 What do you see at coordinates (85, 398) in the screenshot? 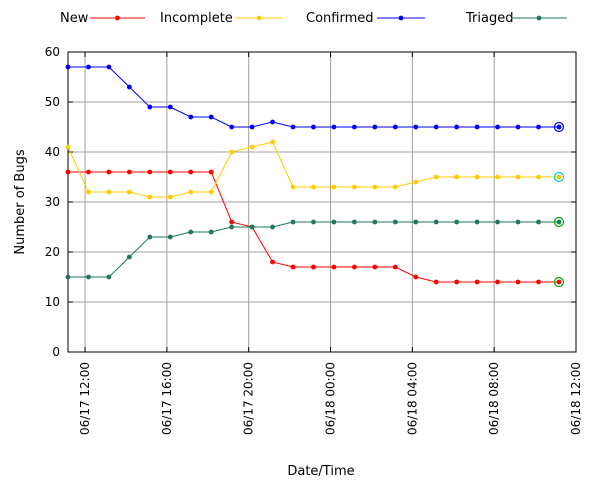
I see `x-tick-label: 06/17 12:00` at bounding box center [85, 398].